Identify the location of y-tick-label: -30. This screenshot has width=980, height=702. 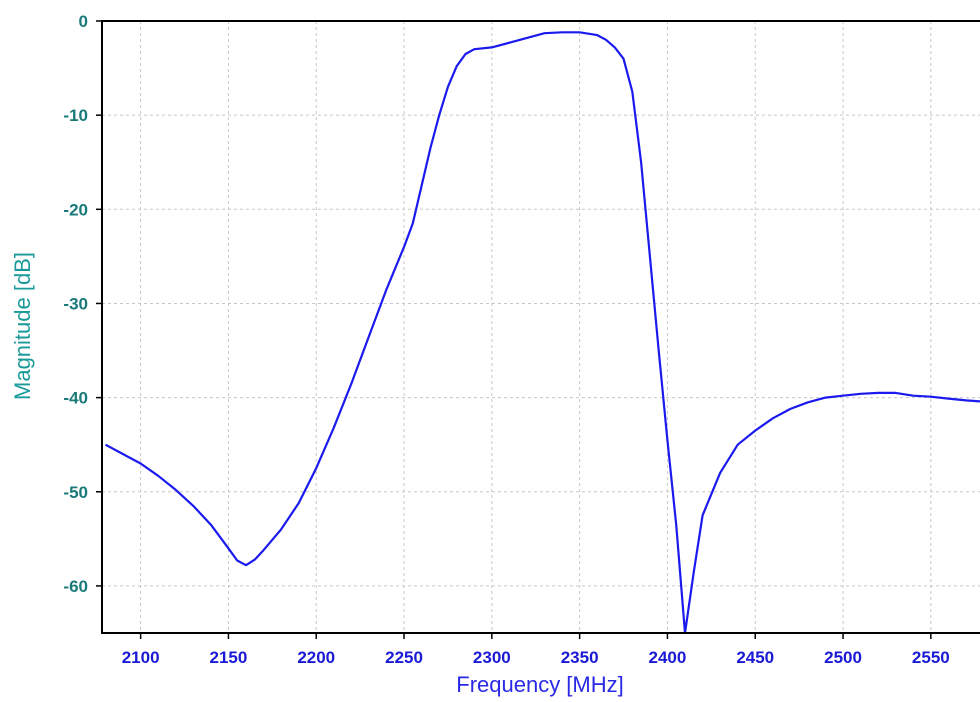
(75, 303).